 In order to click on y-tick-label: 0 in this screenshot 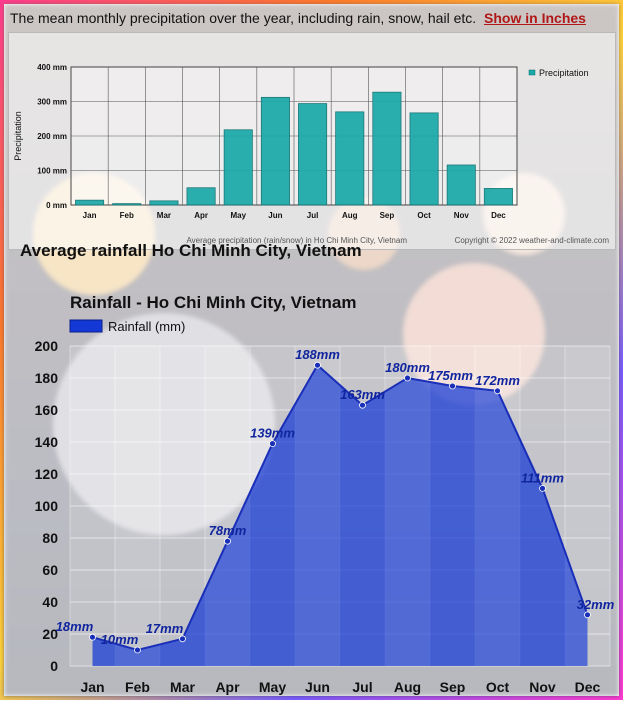, I will do `click(54, 666)`.